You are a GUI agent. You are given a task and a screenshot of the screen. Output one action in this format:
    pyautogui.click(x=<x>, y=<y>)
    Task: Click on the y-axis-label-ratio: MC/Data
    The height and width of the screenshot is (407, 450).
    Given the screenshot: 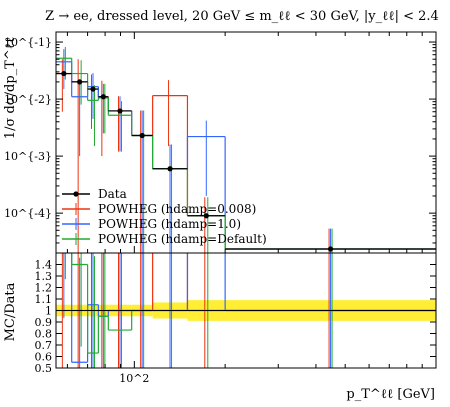 What is the action you would take?
    pyautogui.click(x=10, y=311)
    